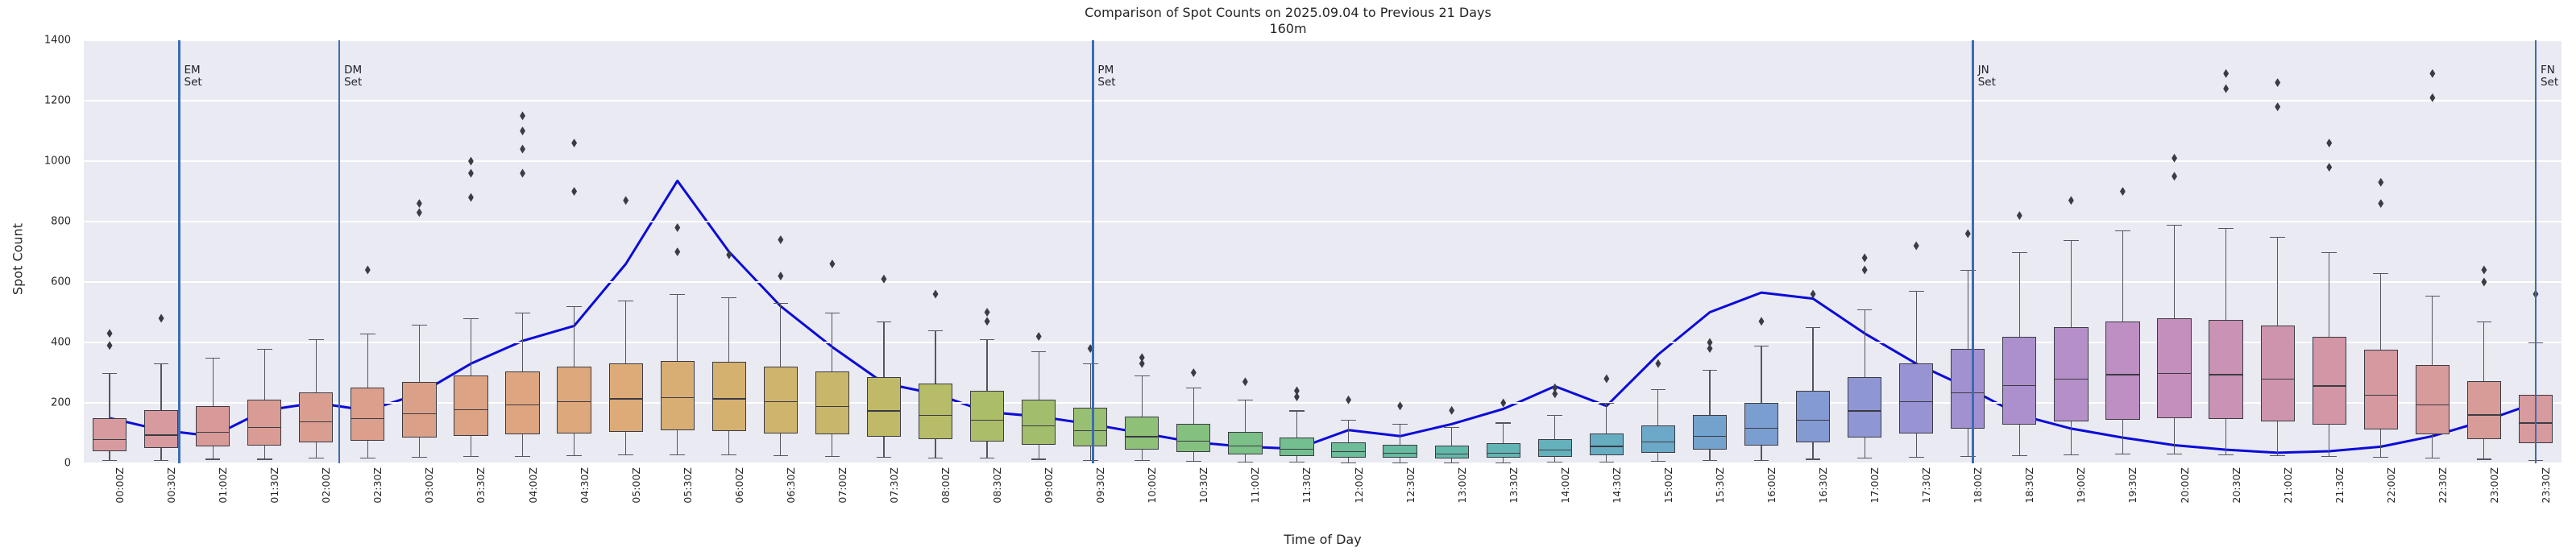 The height and width of the screenshot is (560, 2576). I want to click on y-tick-label: 1200, so click(57, 100).